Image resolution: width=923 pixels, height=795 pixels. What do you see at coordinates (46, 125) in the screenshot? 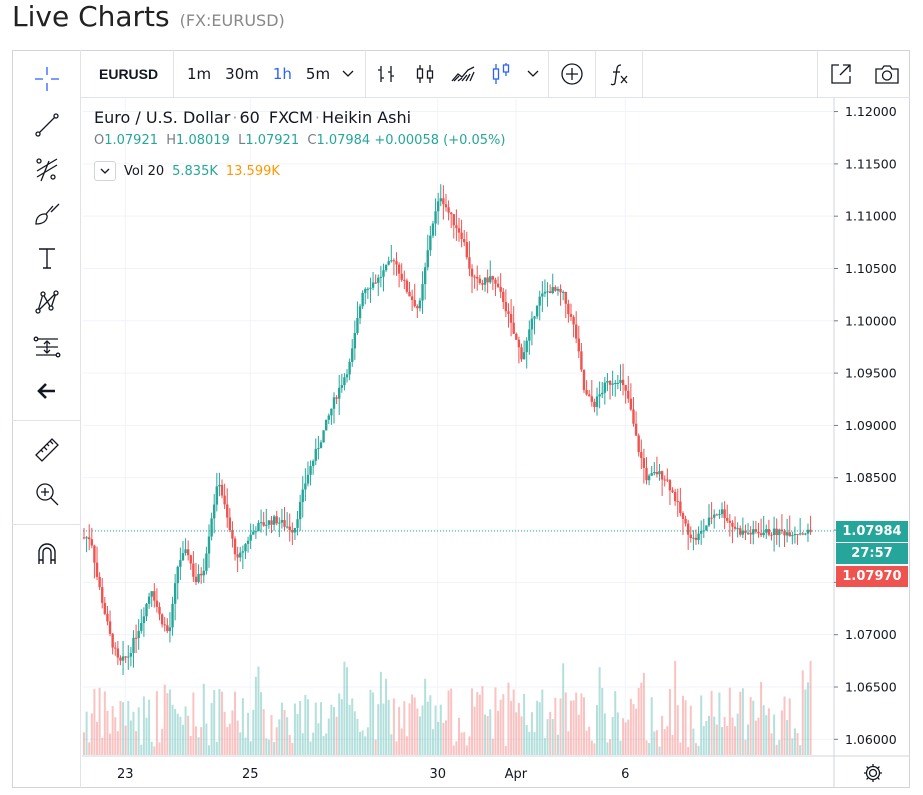
I see `trend-line-icon` at bounding box center [46, 125].